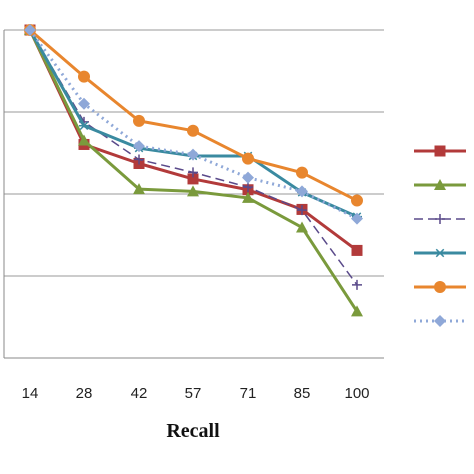 The height and width of the screenshot is (474, 474). I want to click on x-tick-labels: 14 28 42 57 71 85 100, so click(196, 393).